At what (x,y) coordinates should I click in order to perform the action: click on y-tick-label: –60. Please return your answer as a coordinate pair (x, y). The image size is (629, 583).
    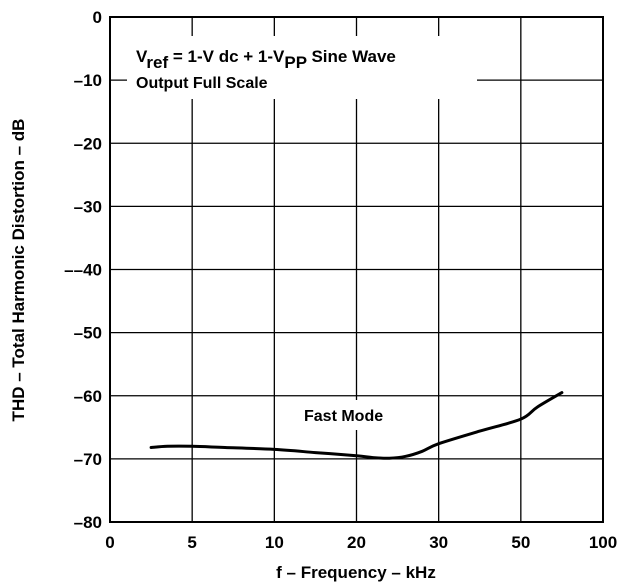
    Looking at the image, I should click on (88, 396).